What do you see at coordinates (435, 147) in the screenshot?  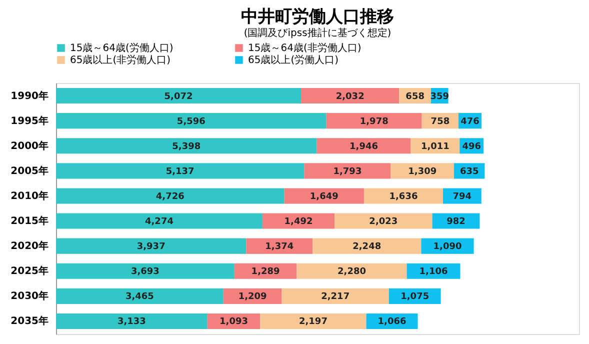 I see `data-label: 1,011` at bounding box center [435, 147].